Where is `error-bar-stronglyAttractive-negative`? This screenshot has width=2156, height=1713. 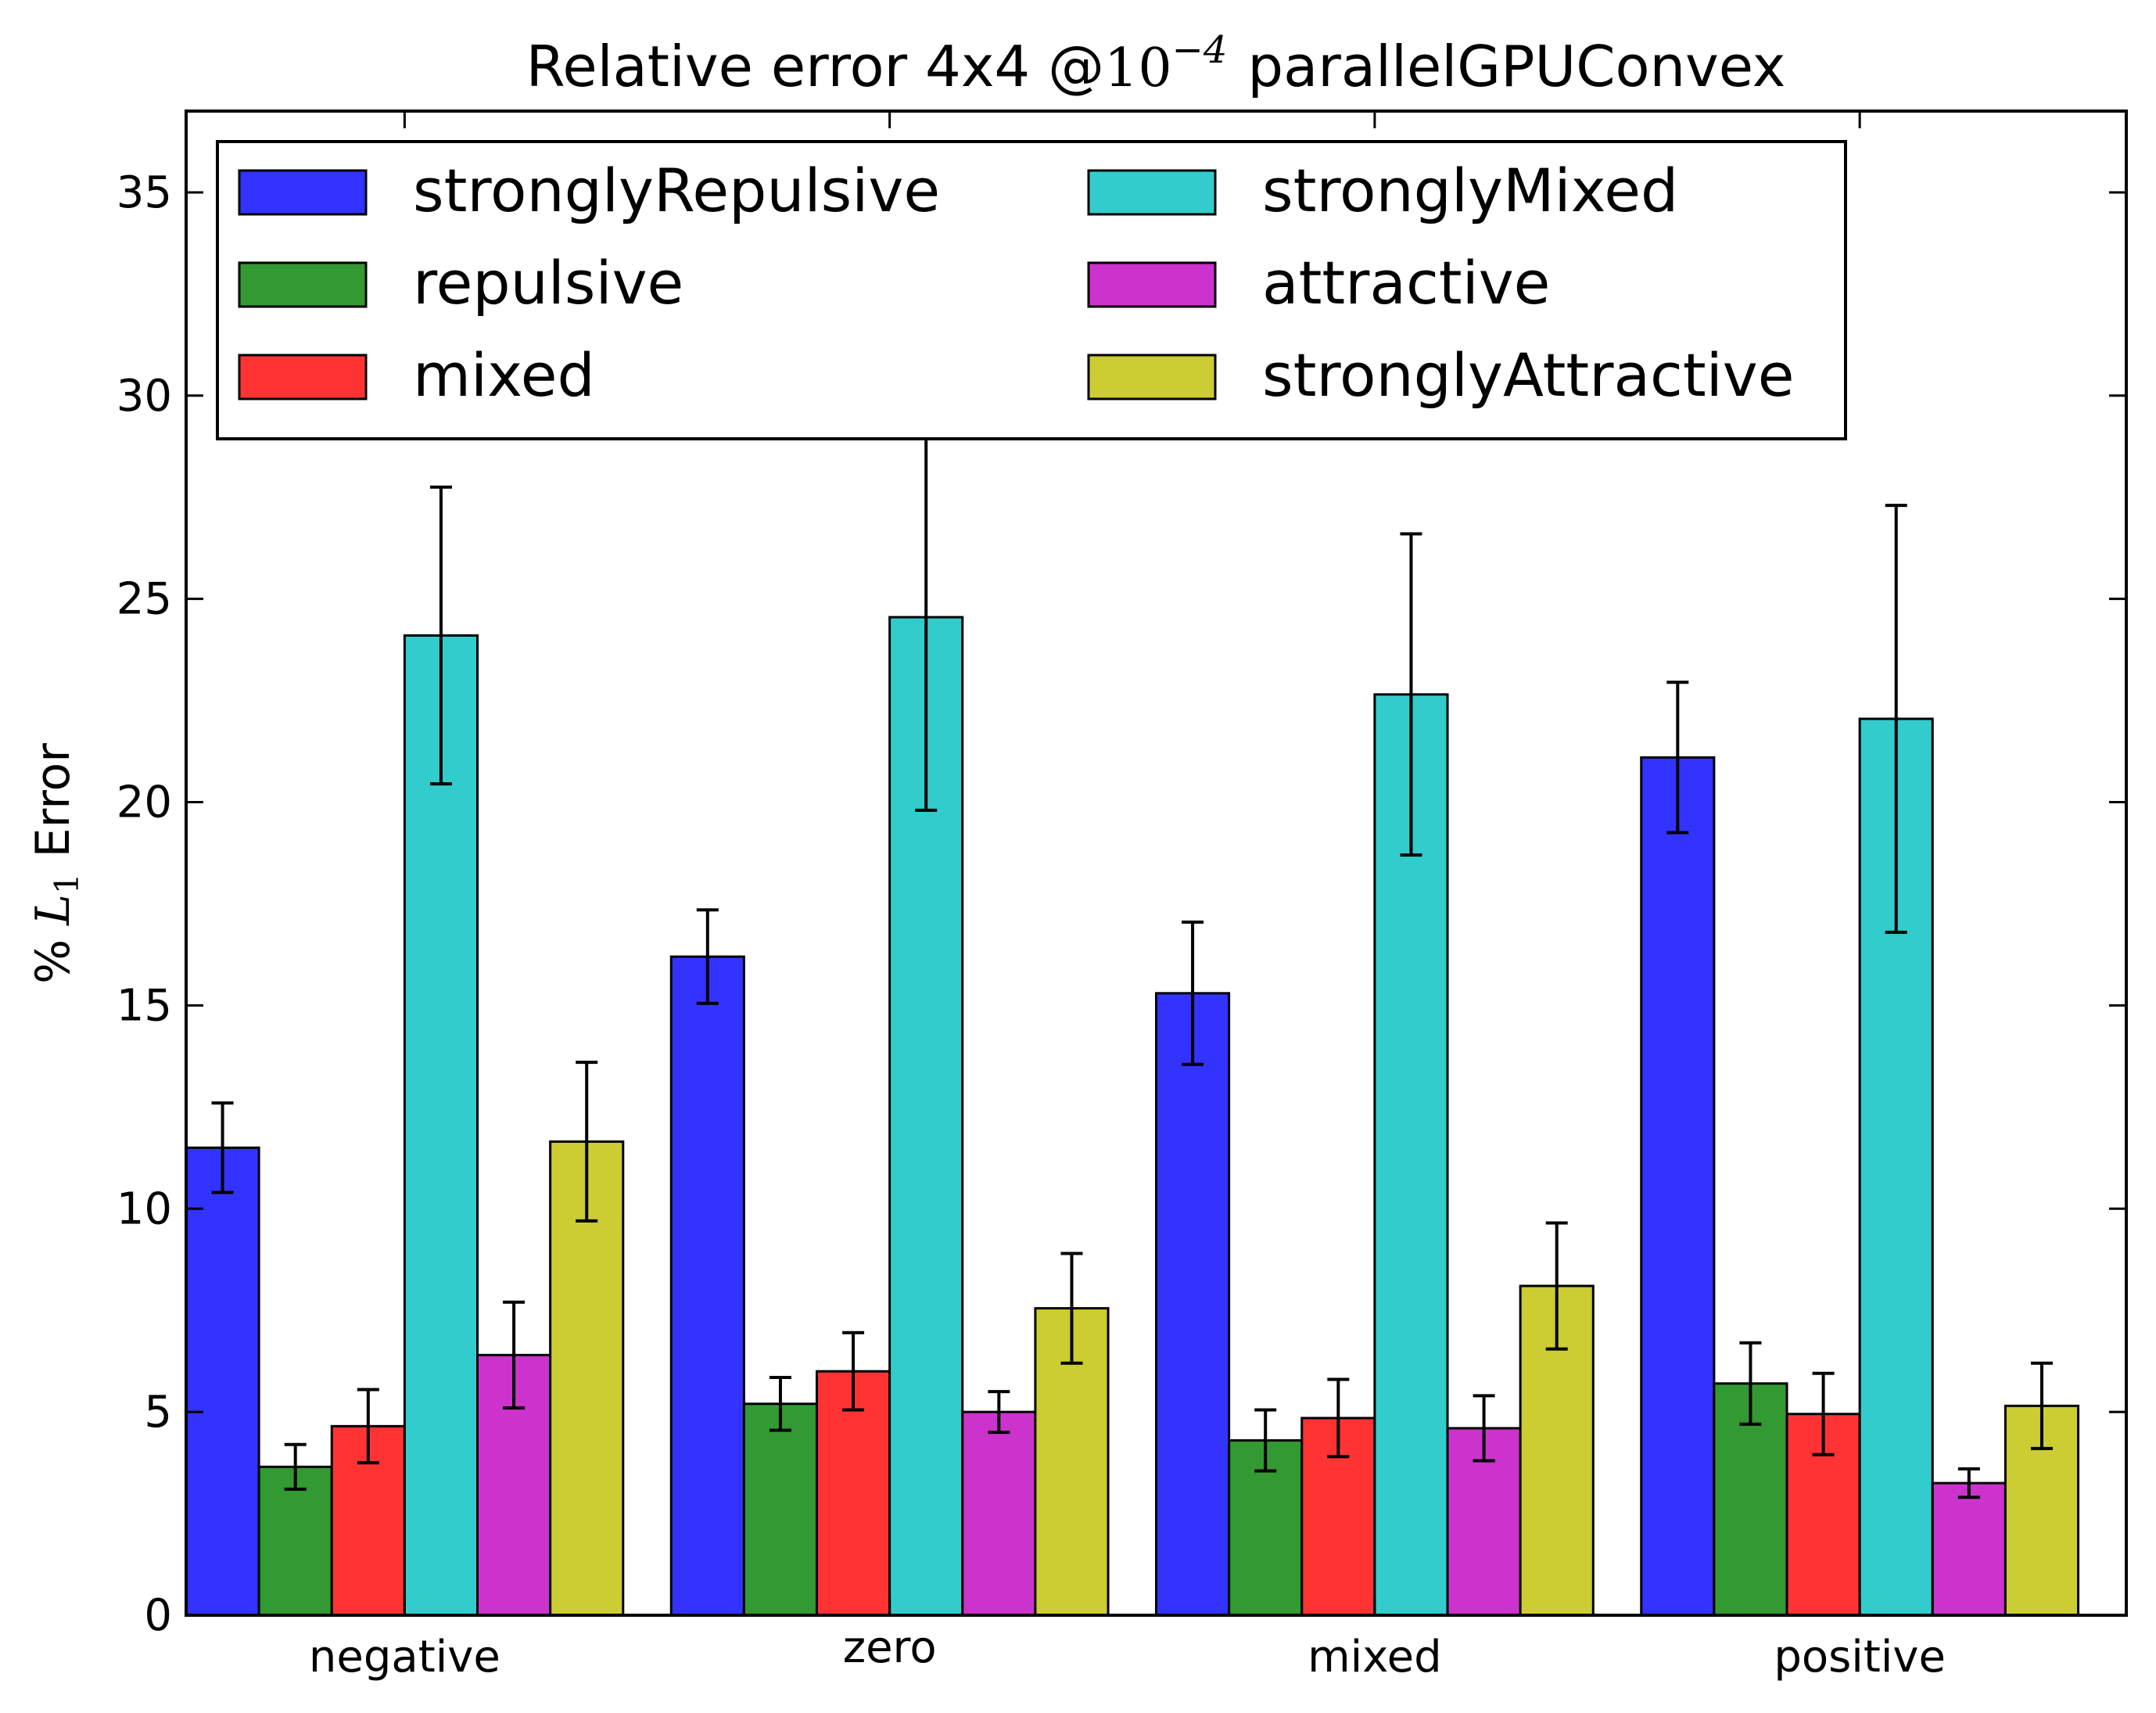
error-bar-stronglyAttractive-negative is located at coordinates (587, 1142).